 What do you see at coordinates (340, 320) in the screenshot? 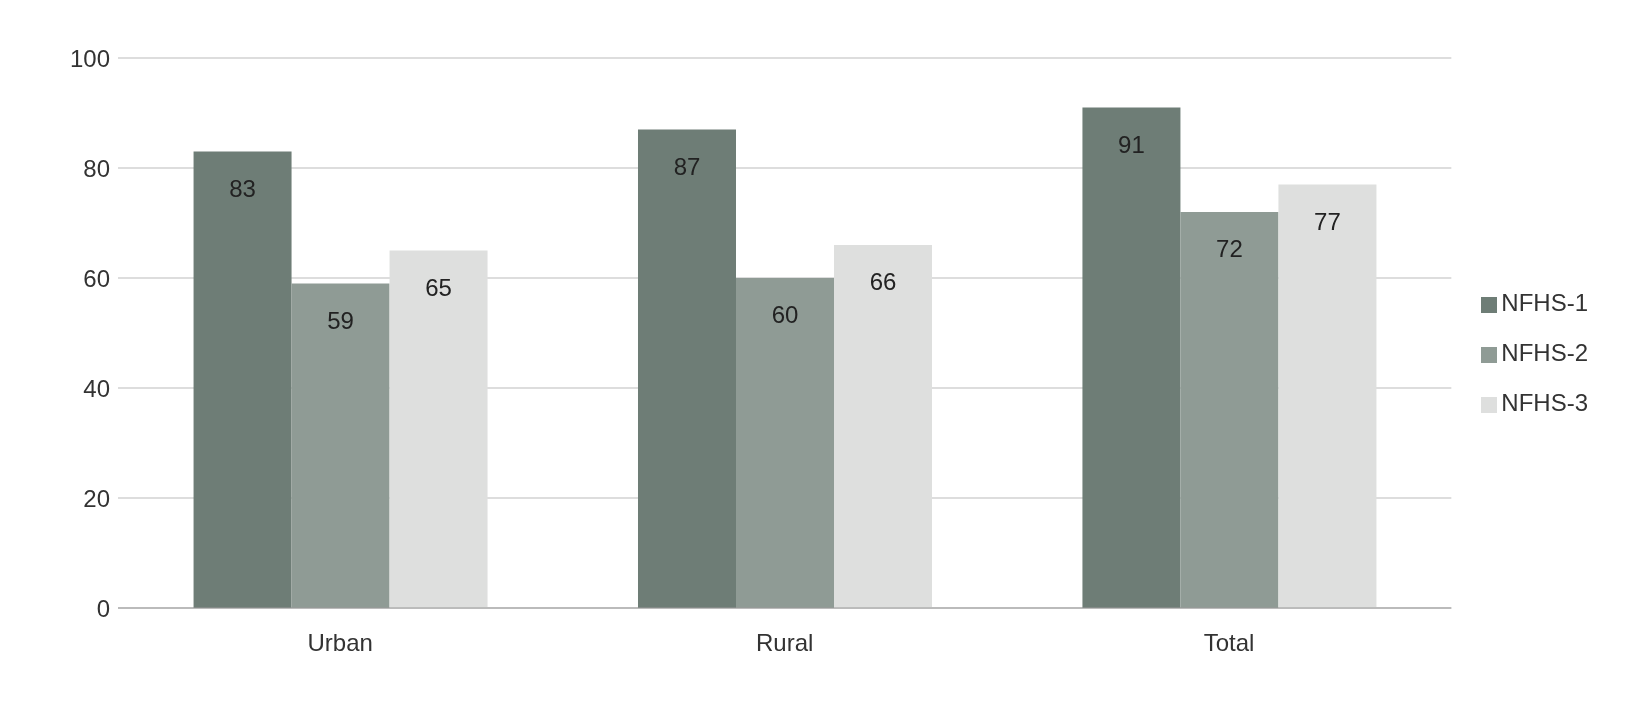
I see `data-label: 59` at bounding box center [340, 320].